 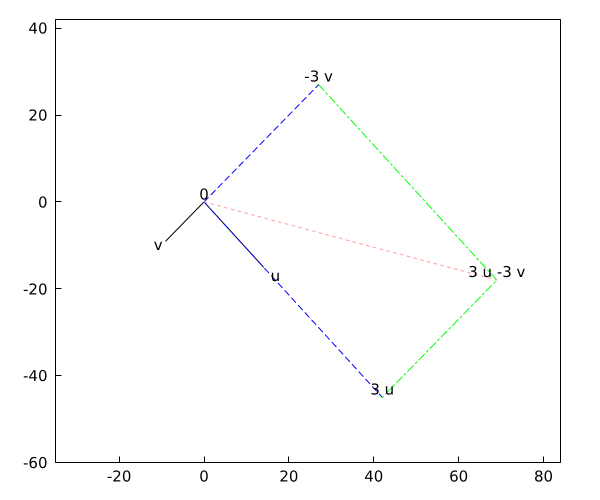 What do you see at coordinates (158, 245) in the screenshot?
I see `series-label: v` at bounding box center [158, 245].